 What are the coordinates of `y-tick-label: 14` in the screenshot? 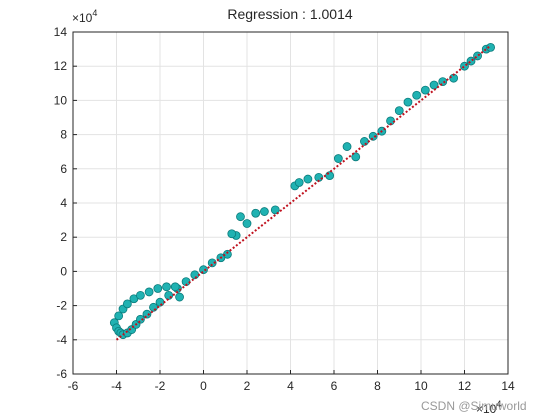 It's located at (61, 32).